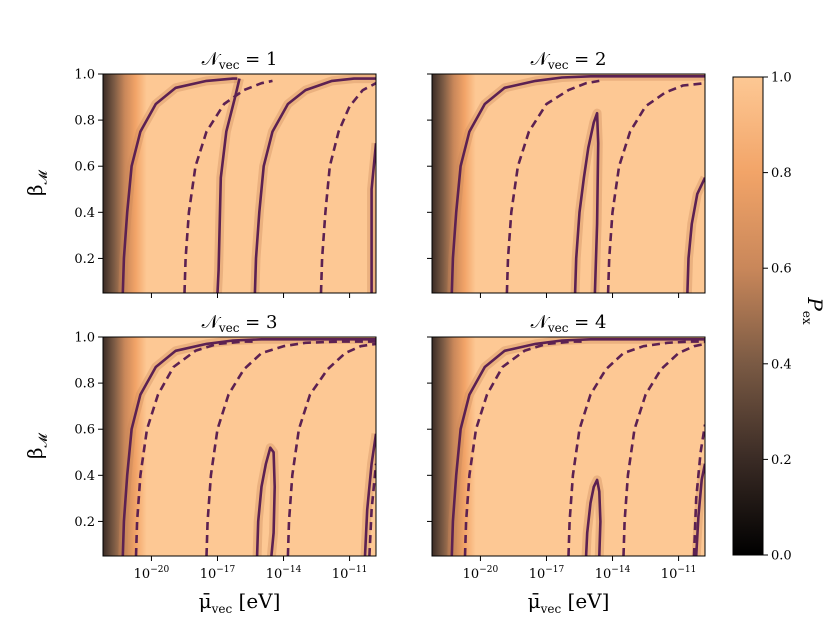  I want to click on colorbar-tick-label: 0.6, so click(781, 269).